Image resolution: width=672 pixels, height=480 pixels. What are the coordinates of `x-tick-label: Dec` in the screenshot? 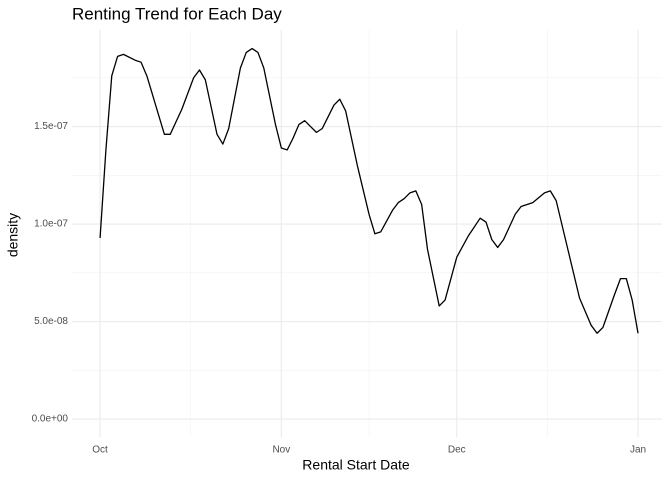 It's located at (457, 450).